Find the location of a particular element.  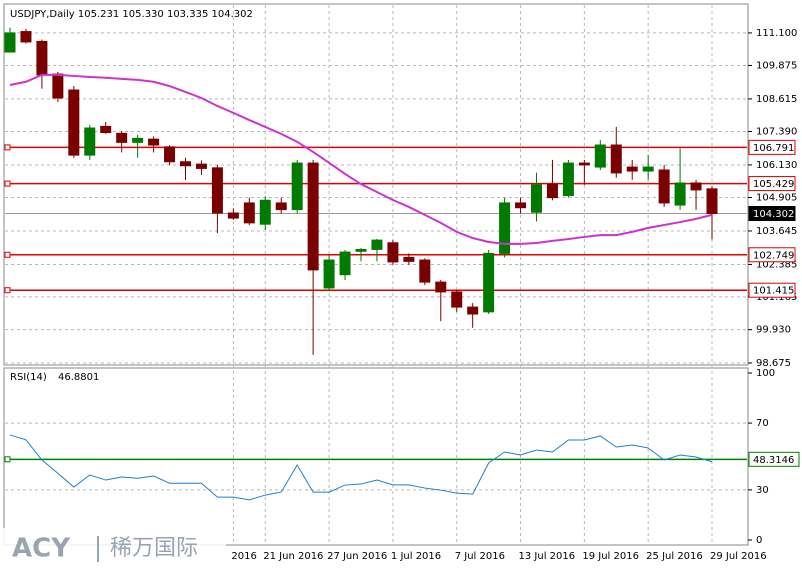

y-tick-label: 111.100 is located at coordinates (776, 33).